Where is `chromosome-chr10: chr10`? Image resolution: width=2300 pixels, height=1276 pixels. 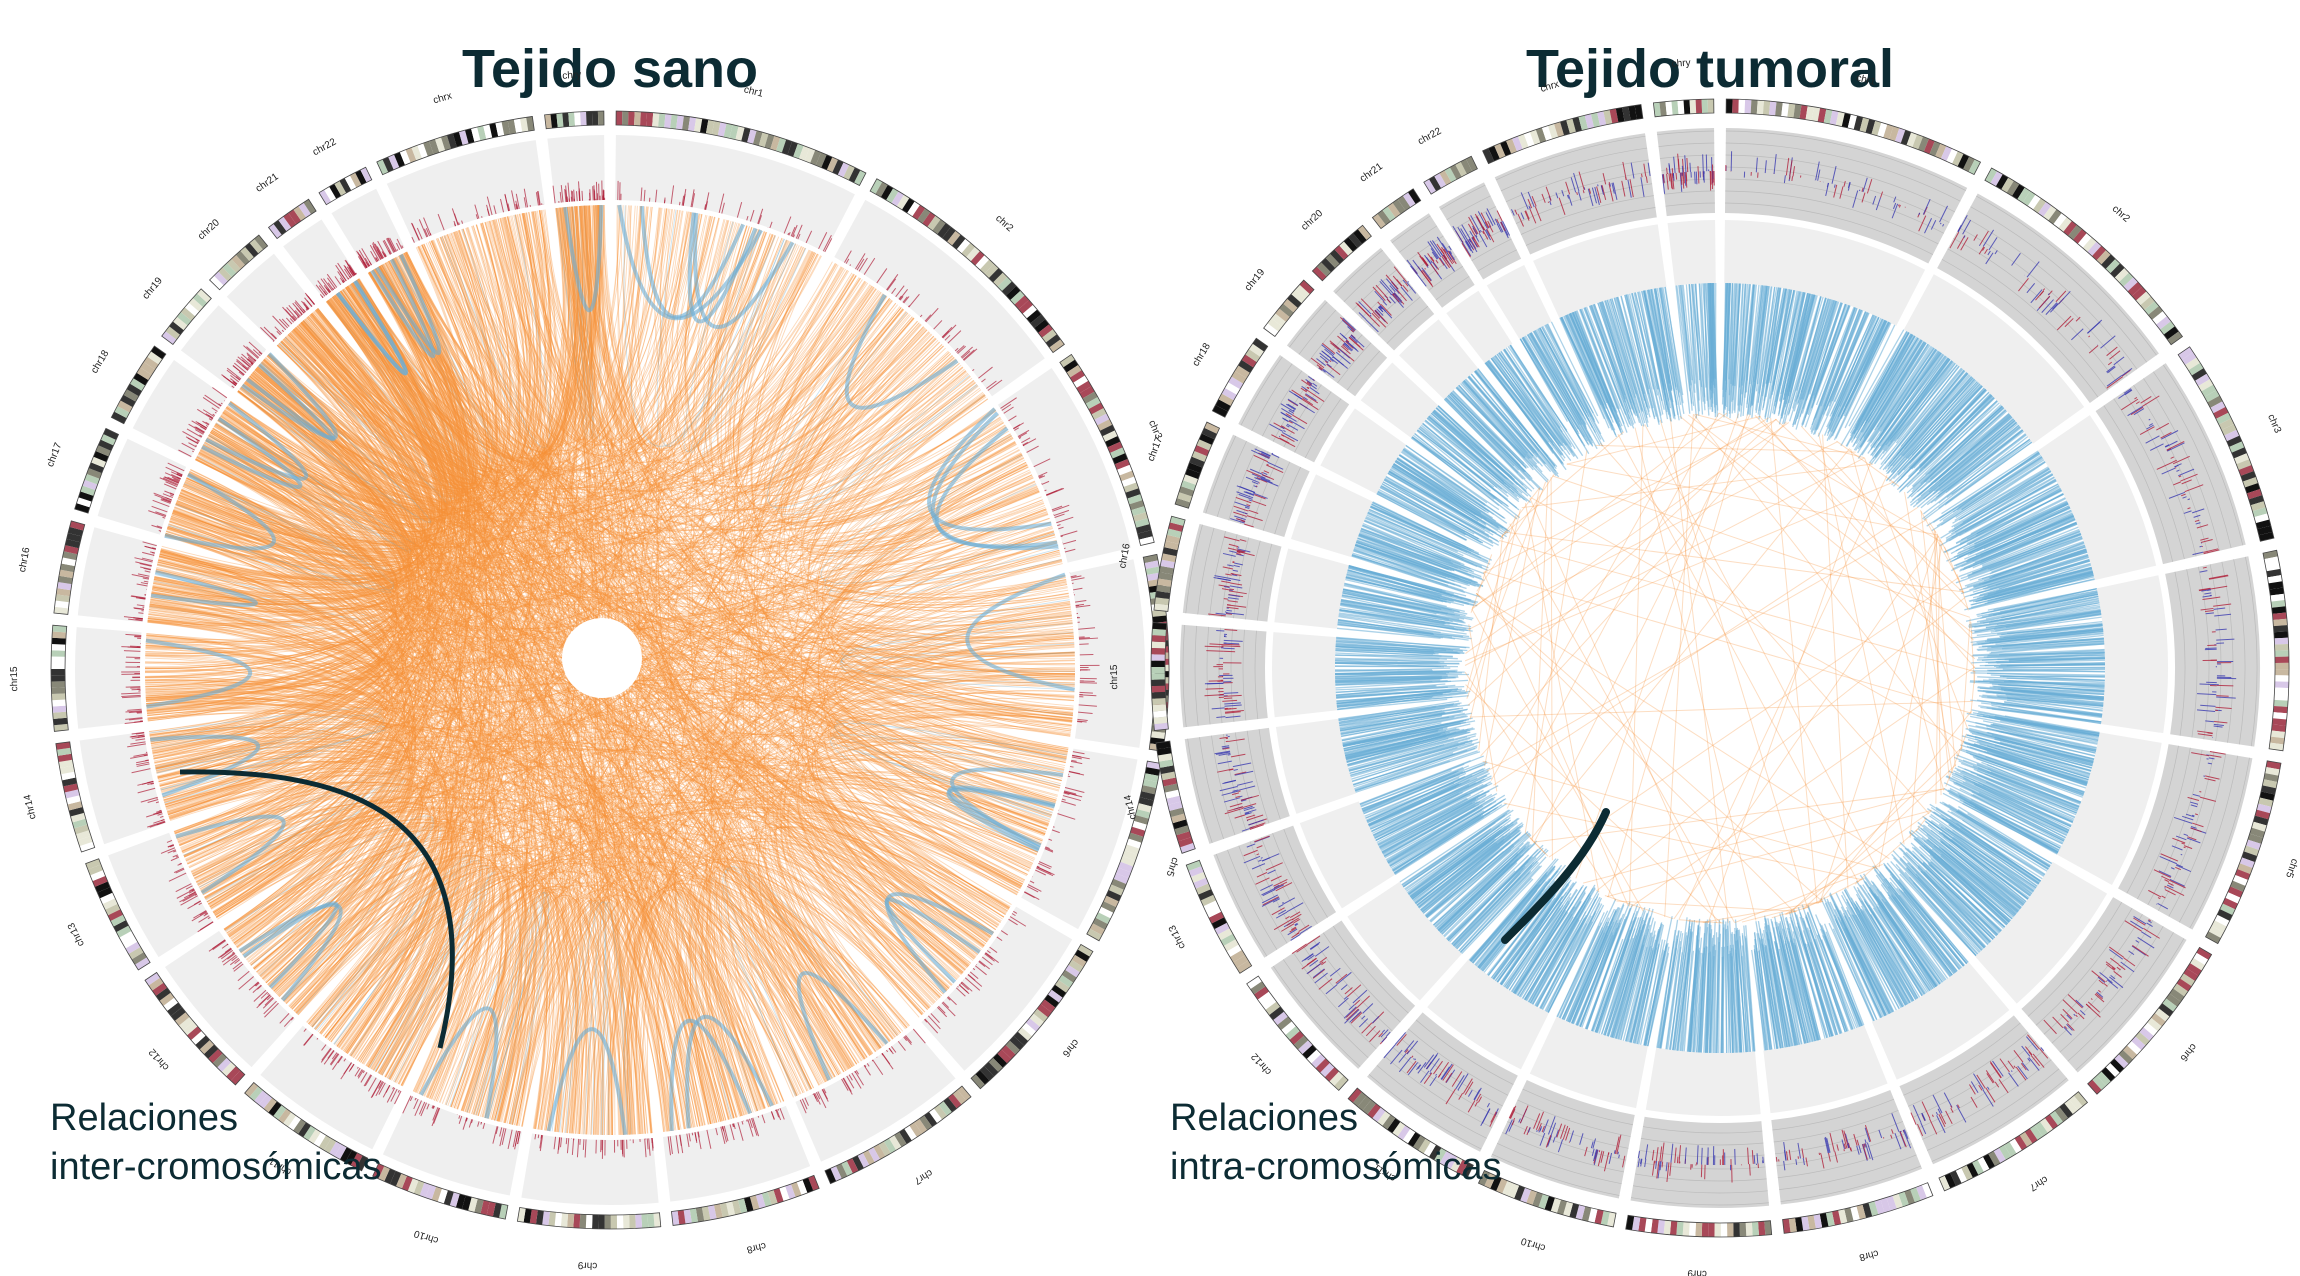
chromosome-chr10: chr10 is located at coordinates (1547, 1211).